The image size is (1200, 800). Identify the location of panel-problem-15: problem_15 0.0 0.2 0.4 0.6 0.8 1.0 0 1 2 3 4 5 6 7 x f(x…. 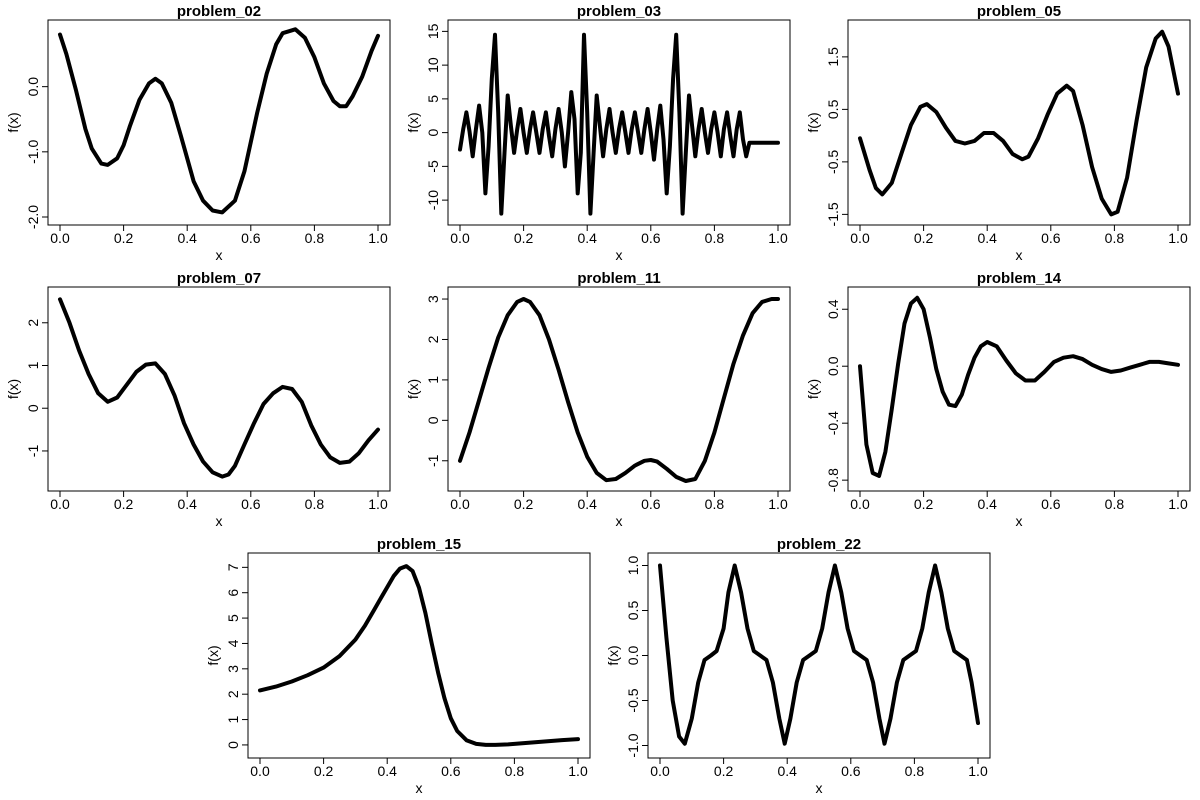
(398, 666).